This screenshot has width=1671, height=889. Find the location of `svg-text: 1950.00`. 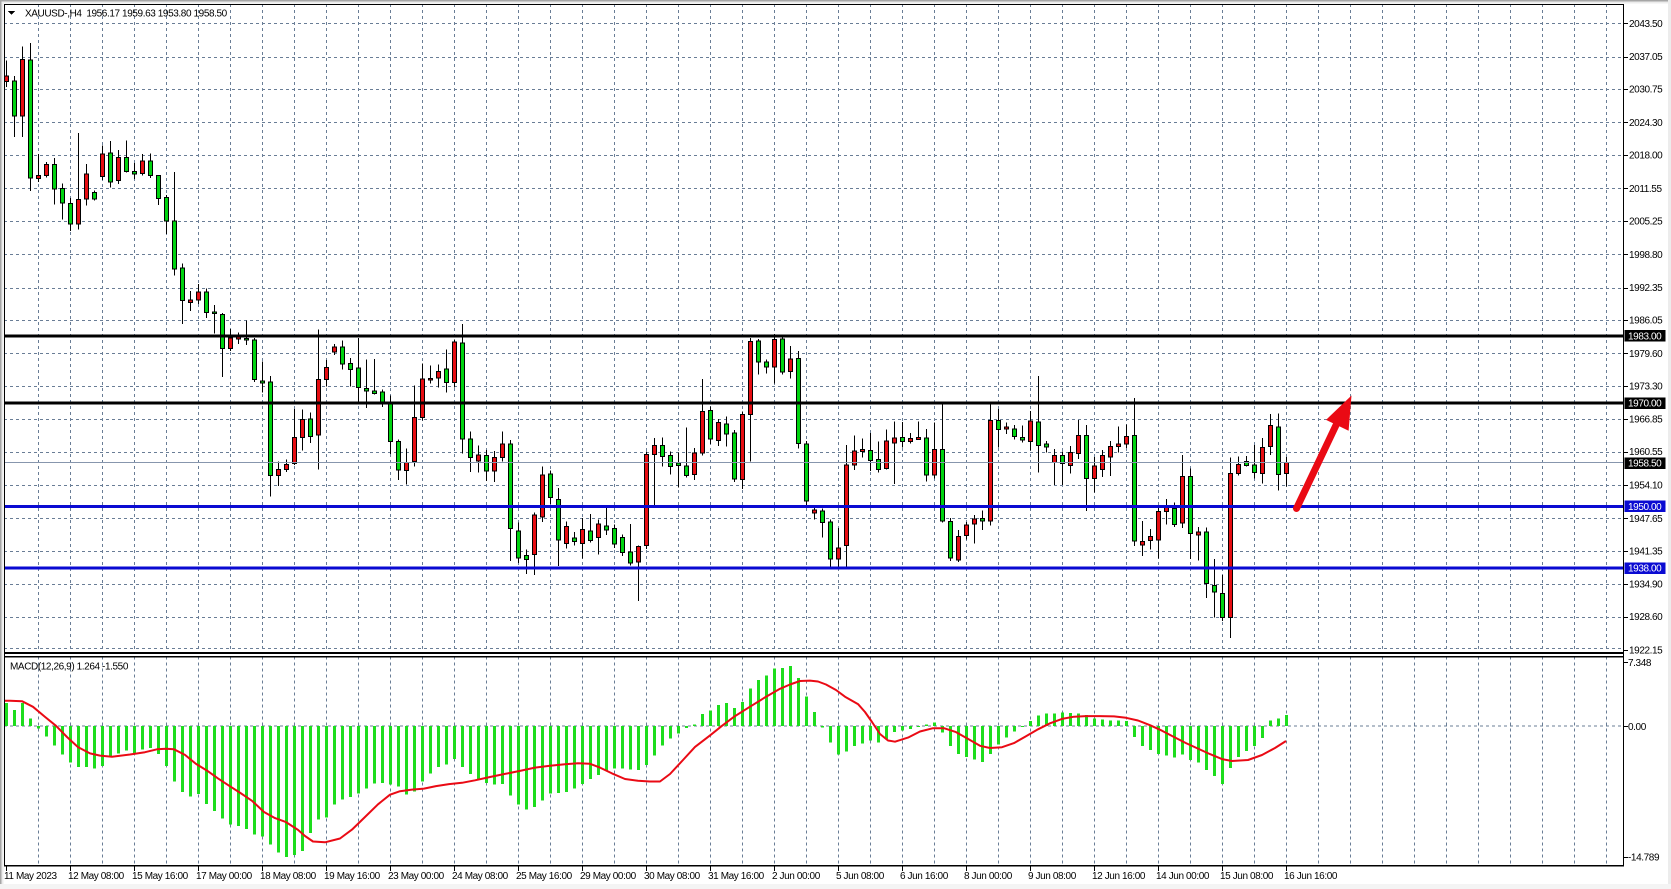

svg-text: 1950.00 is located at coordinates (1645, 507).